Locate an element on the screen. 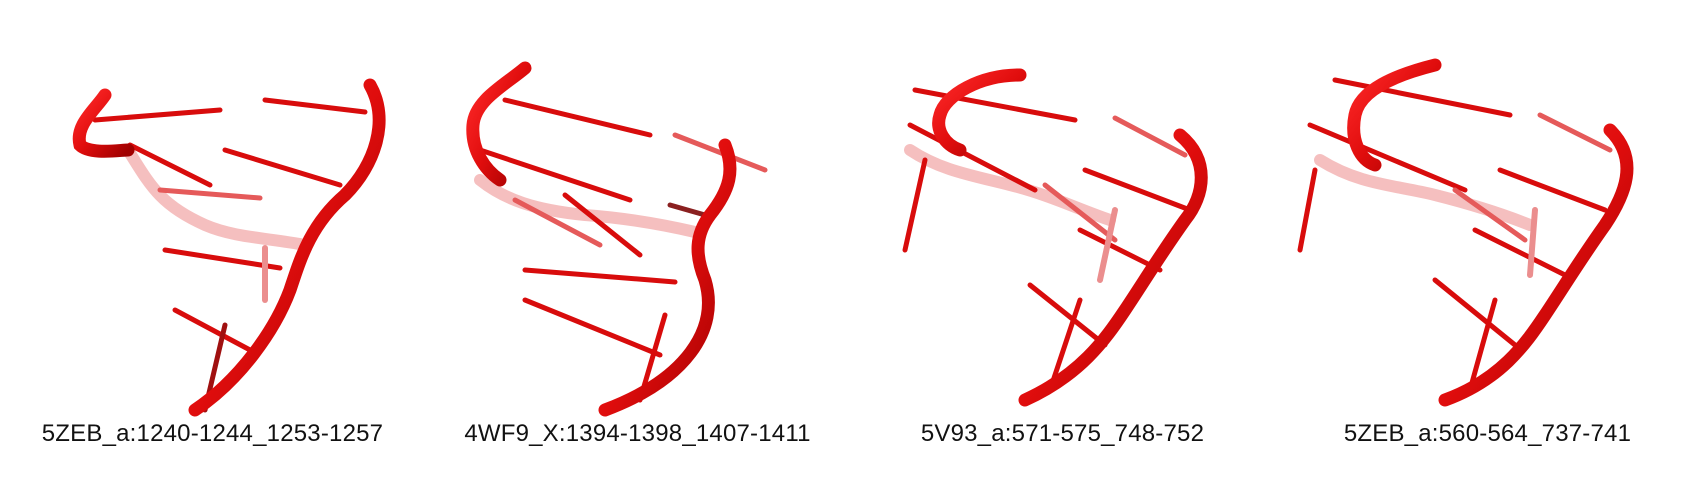 This screenshot has height=480, width=1700. panel-caption-3: 5V93_a:571-575_748-752 is located at coordinates (1062, 433).